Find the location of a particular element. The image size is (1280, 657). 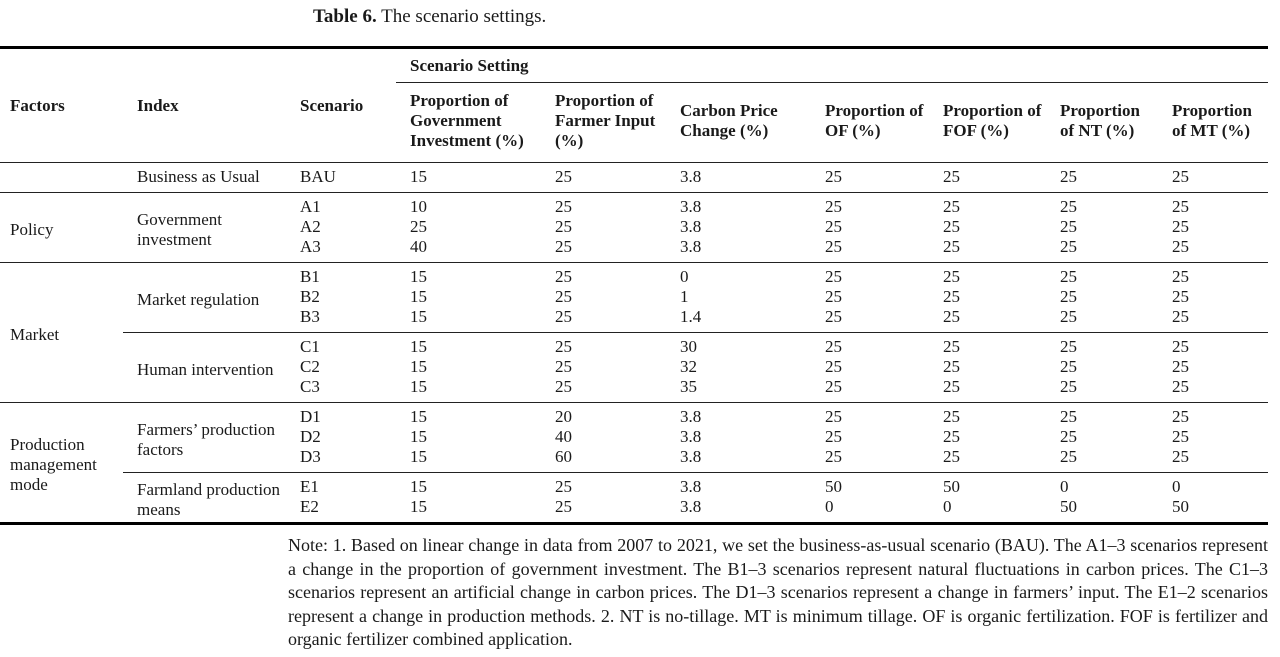

scenario-cell: C3 is located at coordinates (341, 390).